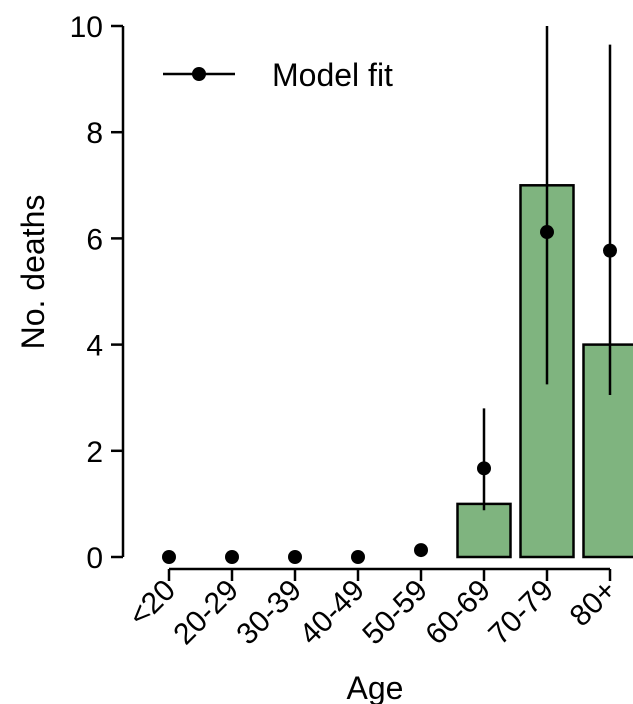 The width and height of the screenshot is (633, 704). Describe the element at coordinates (332, 75) in the screenshot. I see `legend-label: Model fit` at that location.